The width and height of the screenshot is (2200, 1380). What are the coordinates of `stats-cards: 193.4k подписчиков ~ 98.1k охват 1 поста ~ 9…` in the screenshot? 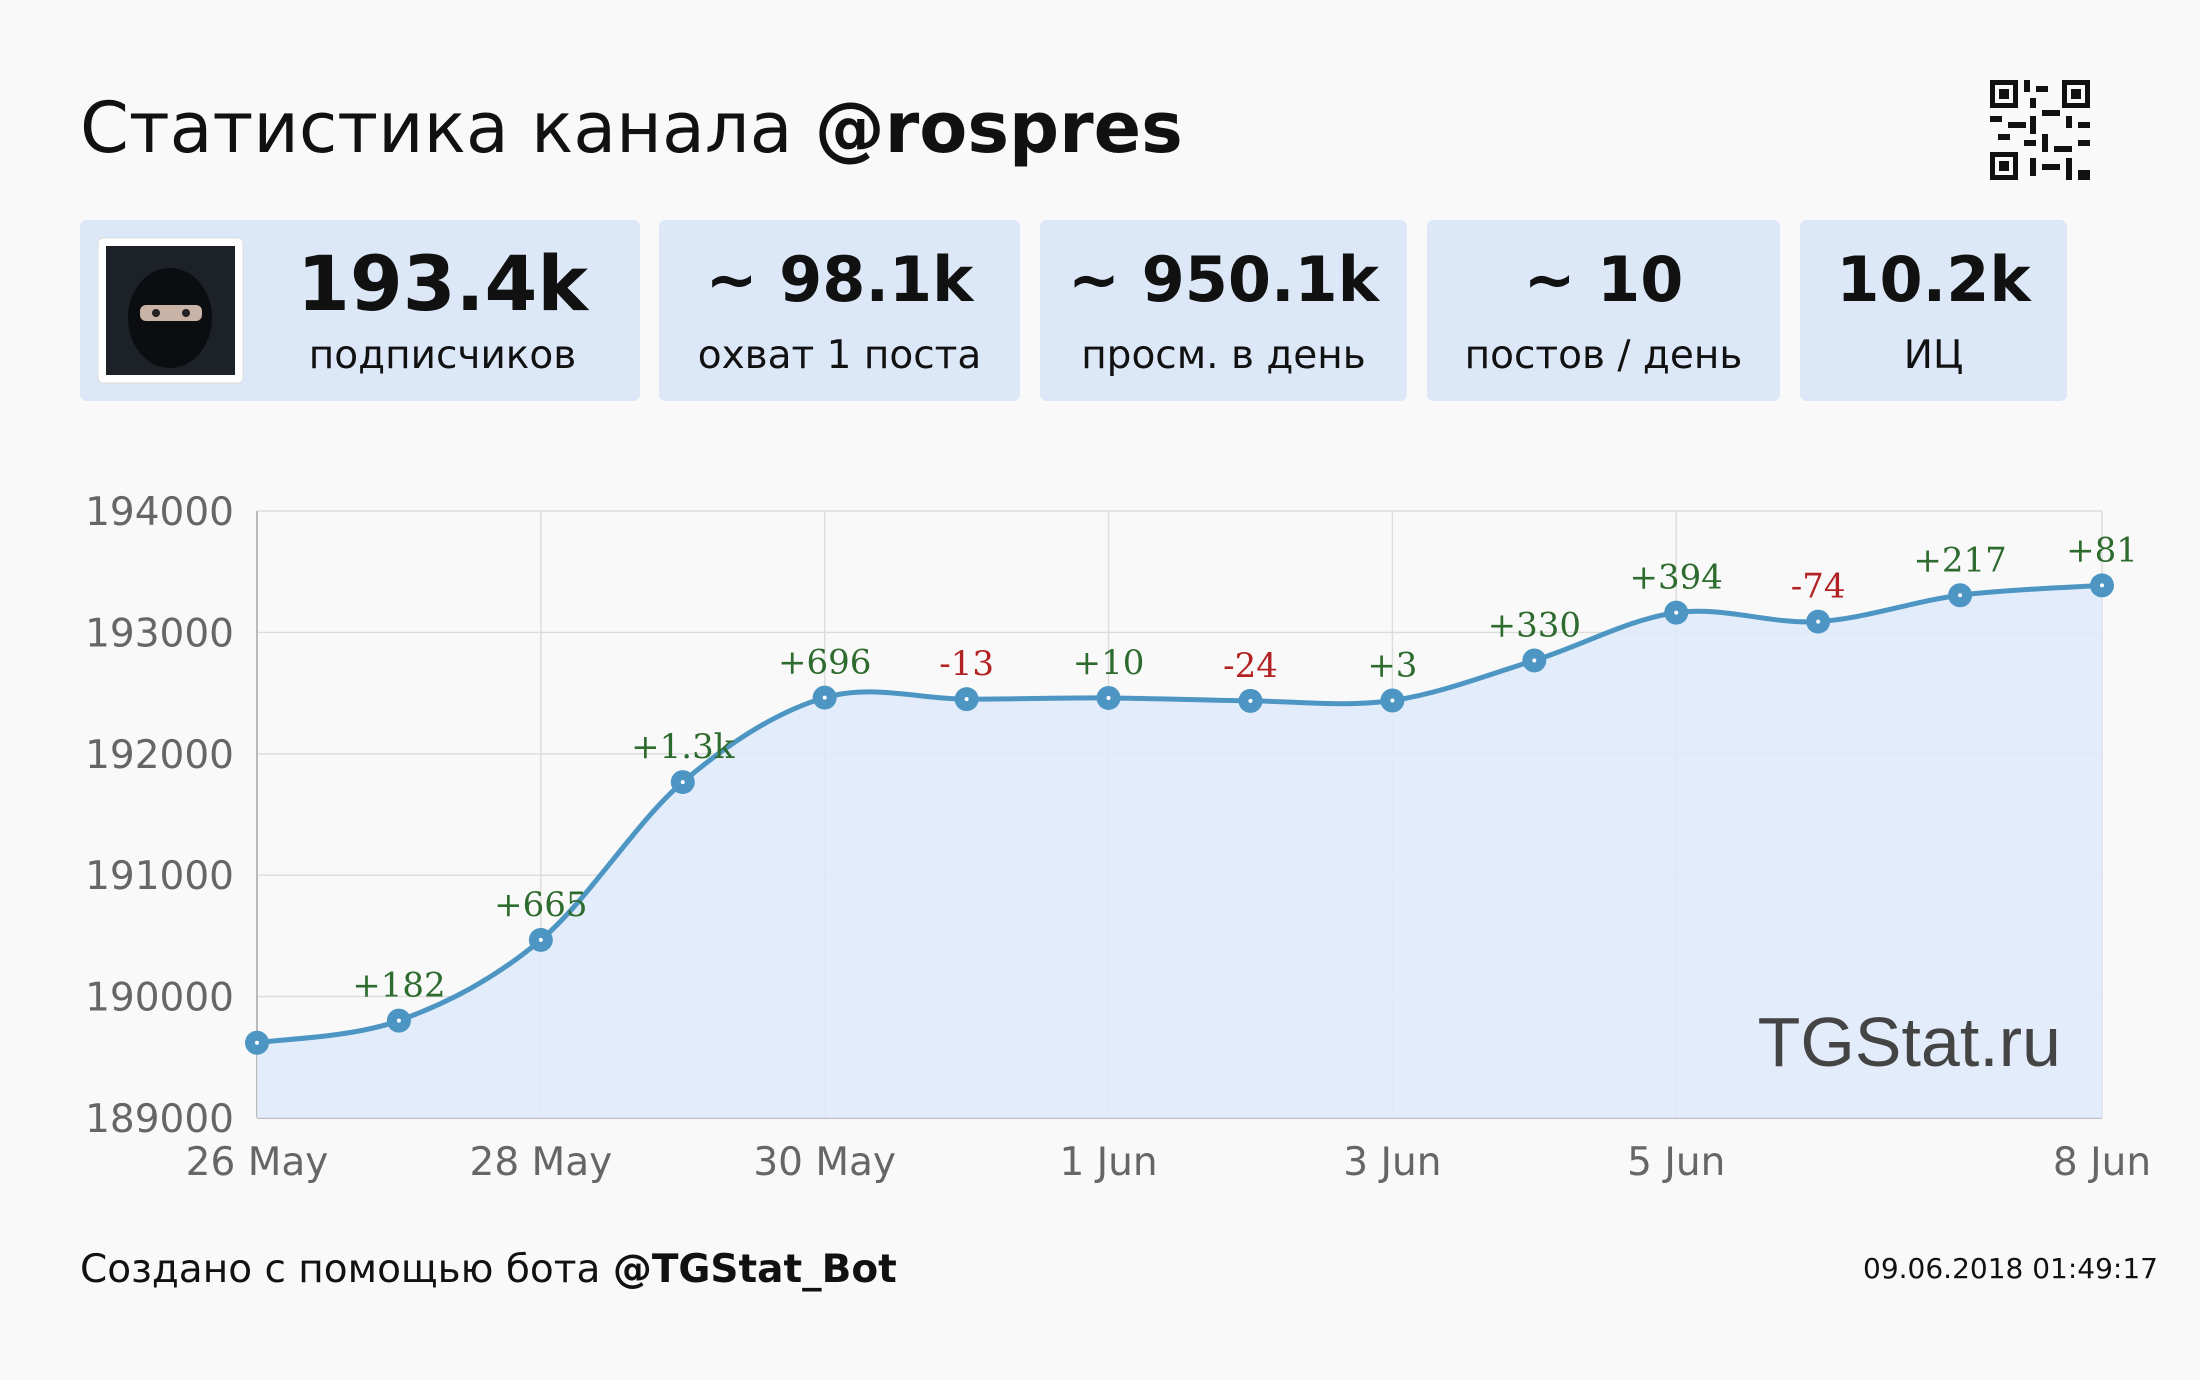 It's located at (1073, 310).